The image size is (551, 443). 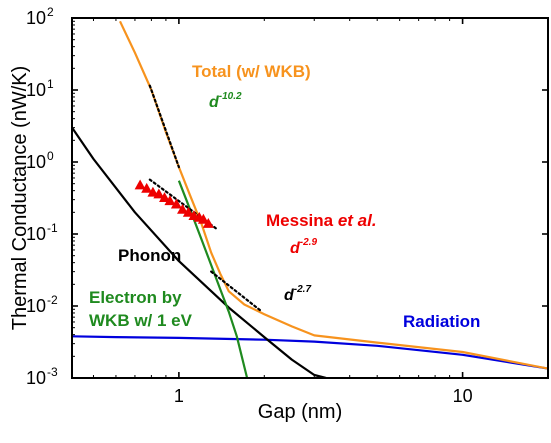 What do you see at coordinates (141, 320) in the screenshot?
I see `electron-series-label-line2: WKB w/ 1 eV` at bounding box center [141, 320].